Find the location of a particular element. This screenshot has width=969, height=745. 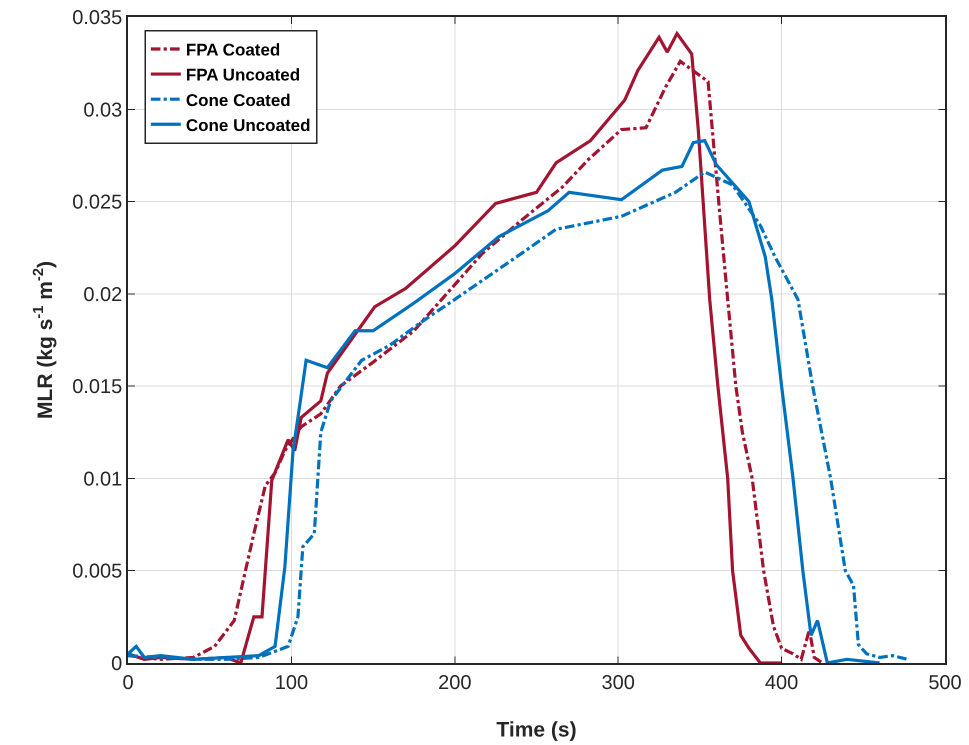

y-tick-label: 0.02 is located at coordinates (102, 295).